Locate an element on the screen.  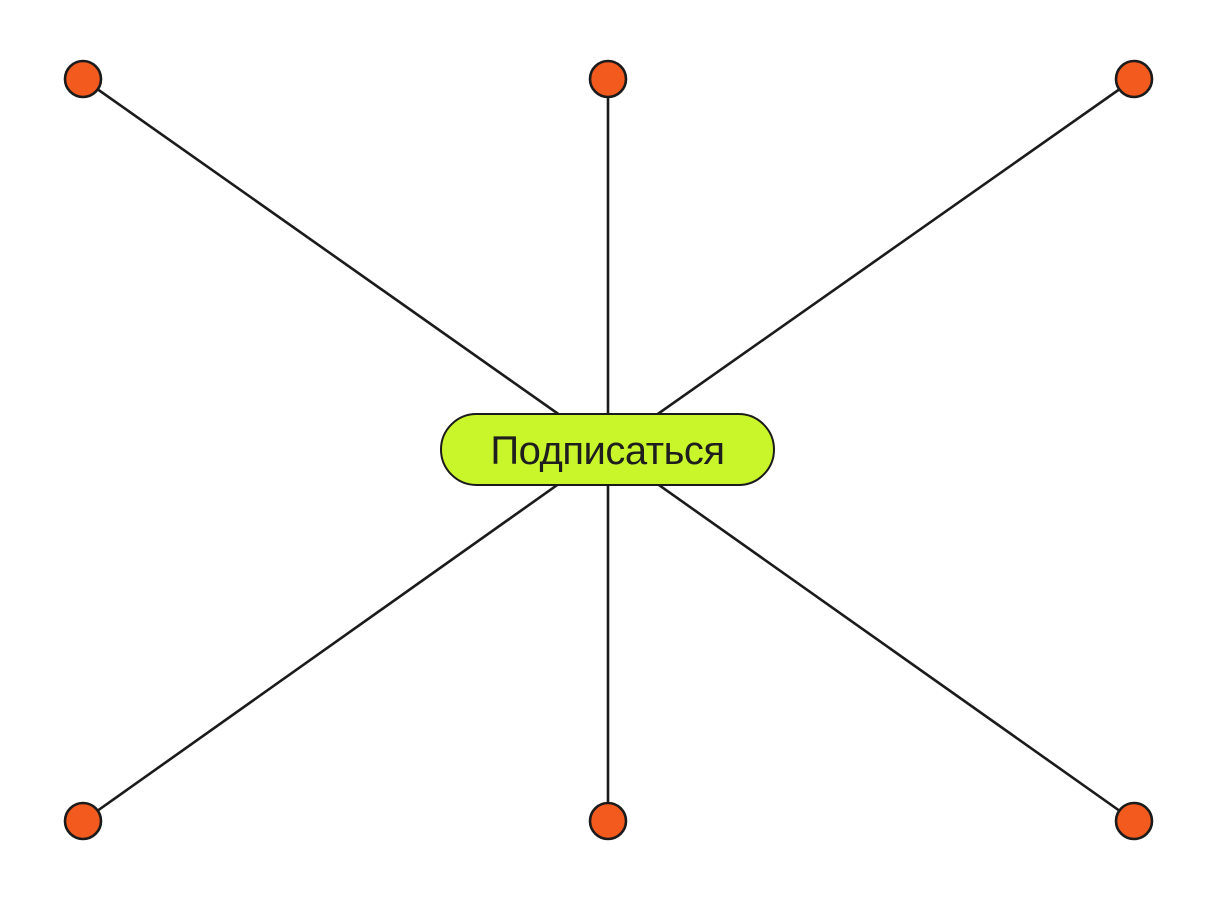
node-top-center-dot is located at coordinates (608, 79).